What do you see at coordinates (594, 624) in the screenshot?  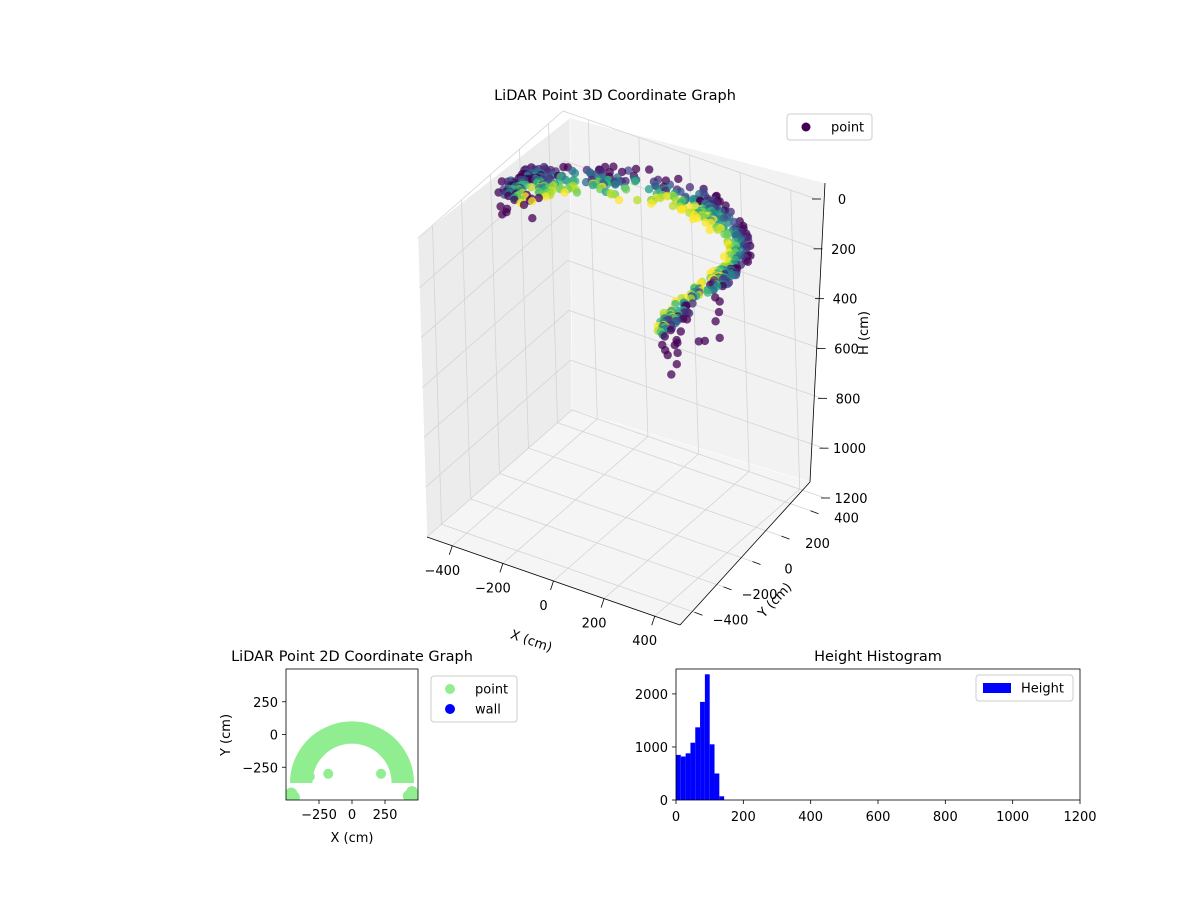 I see `x-tick-label: 200` at bounding box center [594, 624].